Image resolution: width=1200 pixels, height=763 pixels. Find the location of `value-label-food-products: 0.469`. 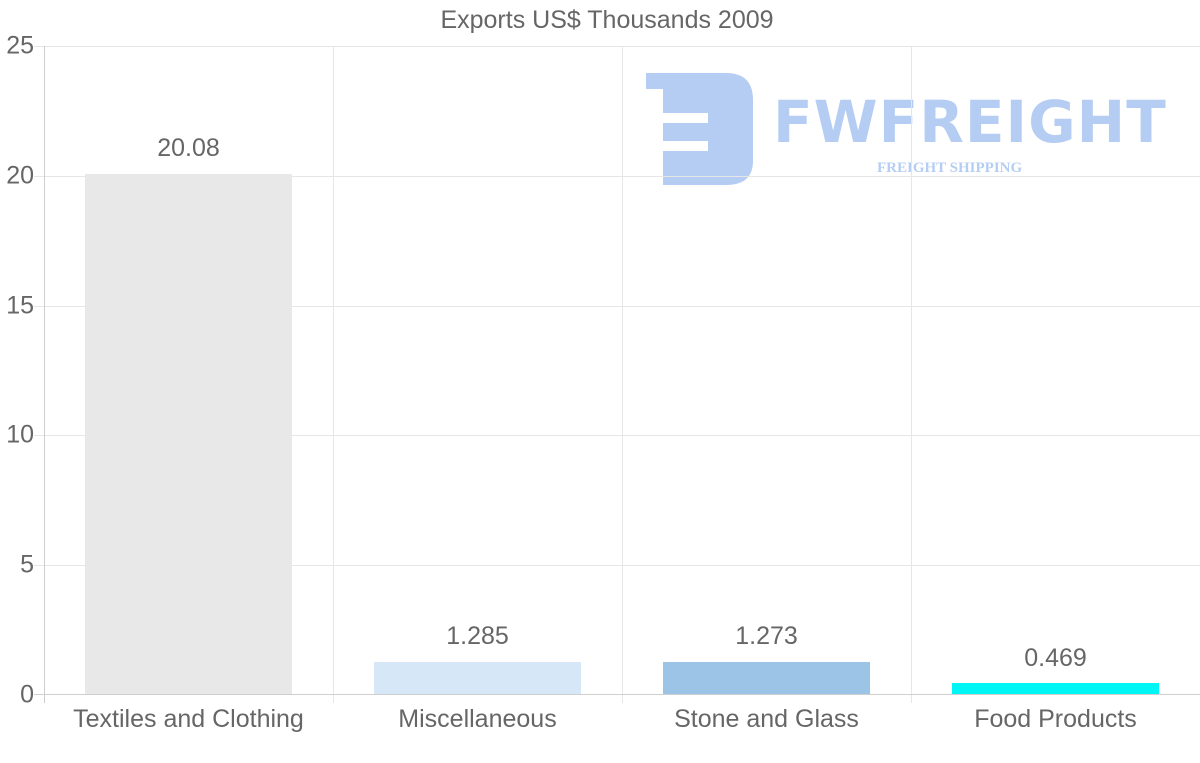

value-label-food-products: 0.469 is located at coordinates (1055, 658).